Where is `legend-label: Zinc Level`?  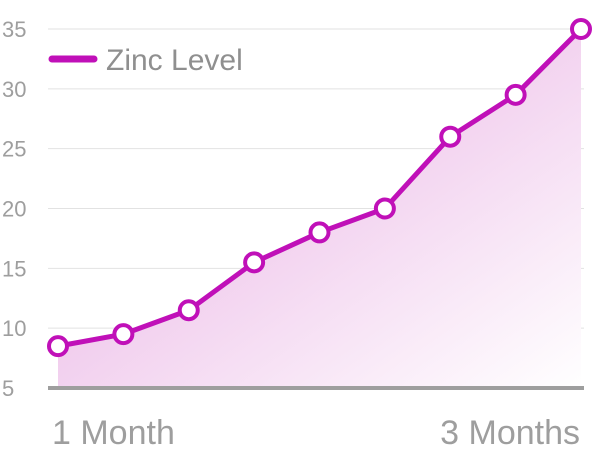
legend-label: Zinc Level is located at coordinates (174, 60).